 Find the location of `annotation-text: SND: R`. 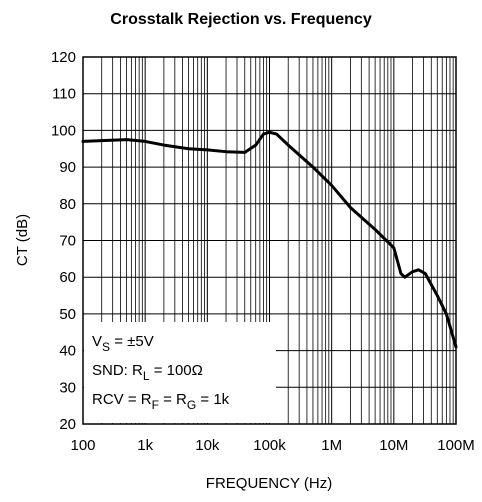

annotation-text: SND: R is located at coordinates (117, 370).